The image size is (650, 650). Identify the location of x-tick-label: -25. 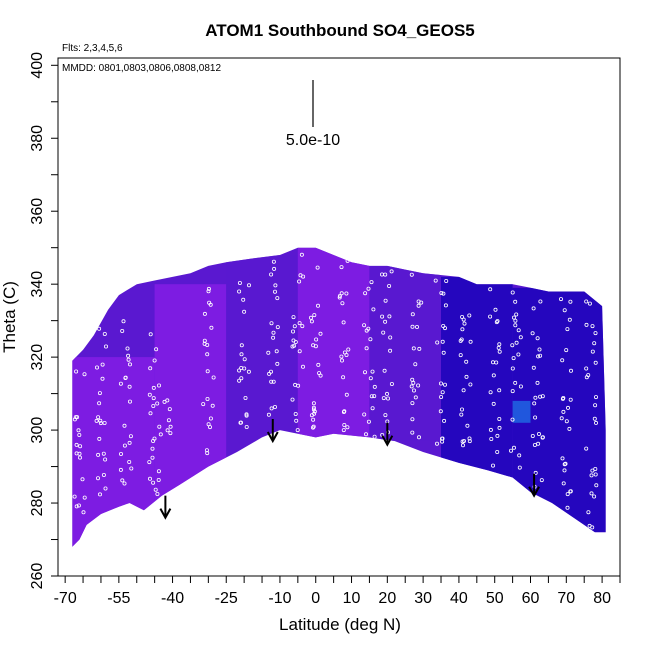
(226, 598).